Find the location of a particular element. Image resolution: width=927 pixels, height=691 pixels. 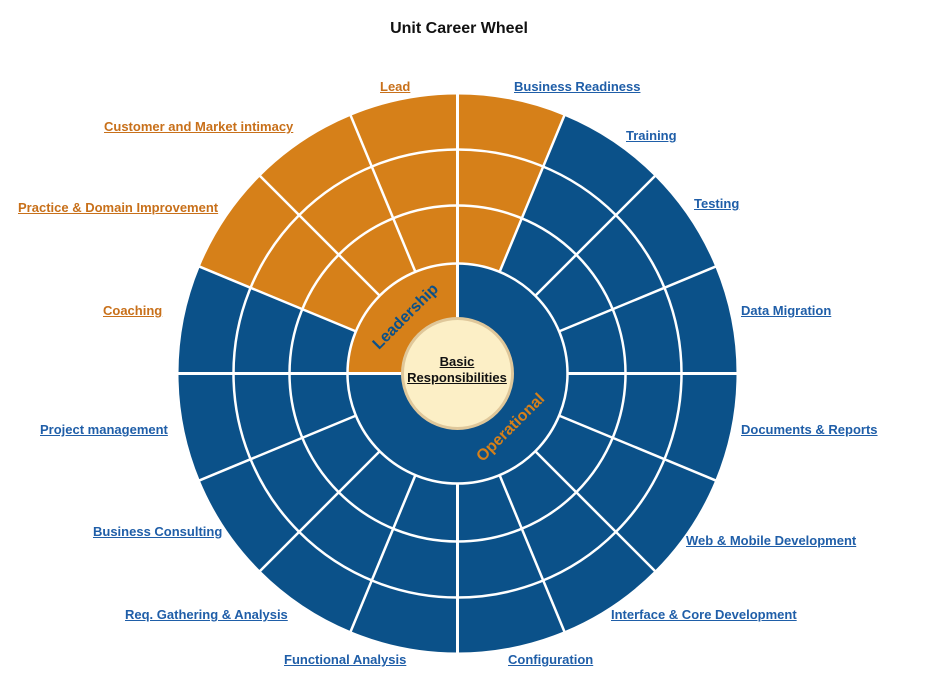

wheel-segment-functional-analysis is located at coordinates (338, 541).